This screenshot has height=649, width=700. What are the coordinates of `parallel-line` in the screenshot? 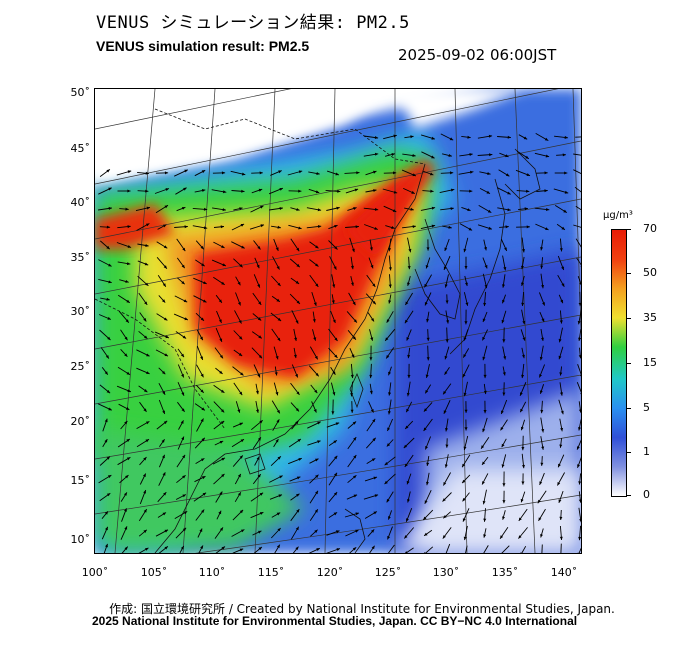 It's located at (338, 417).